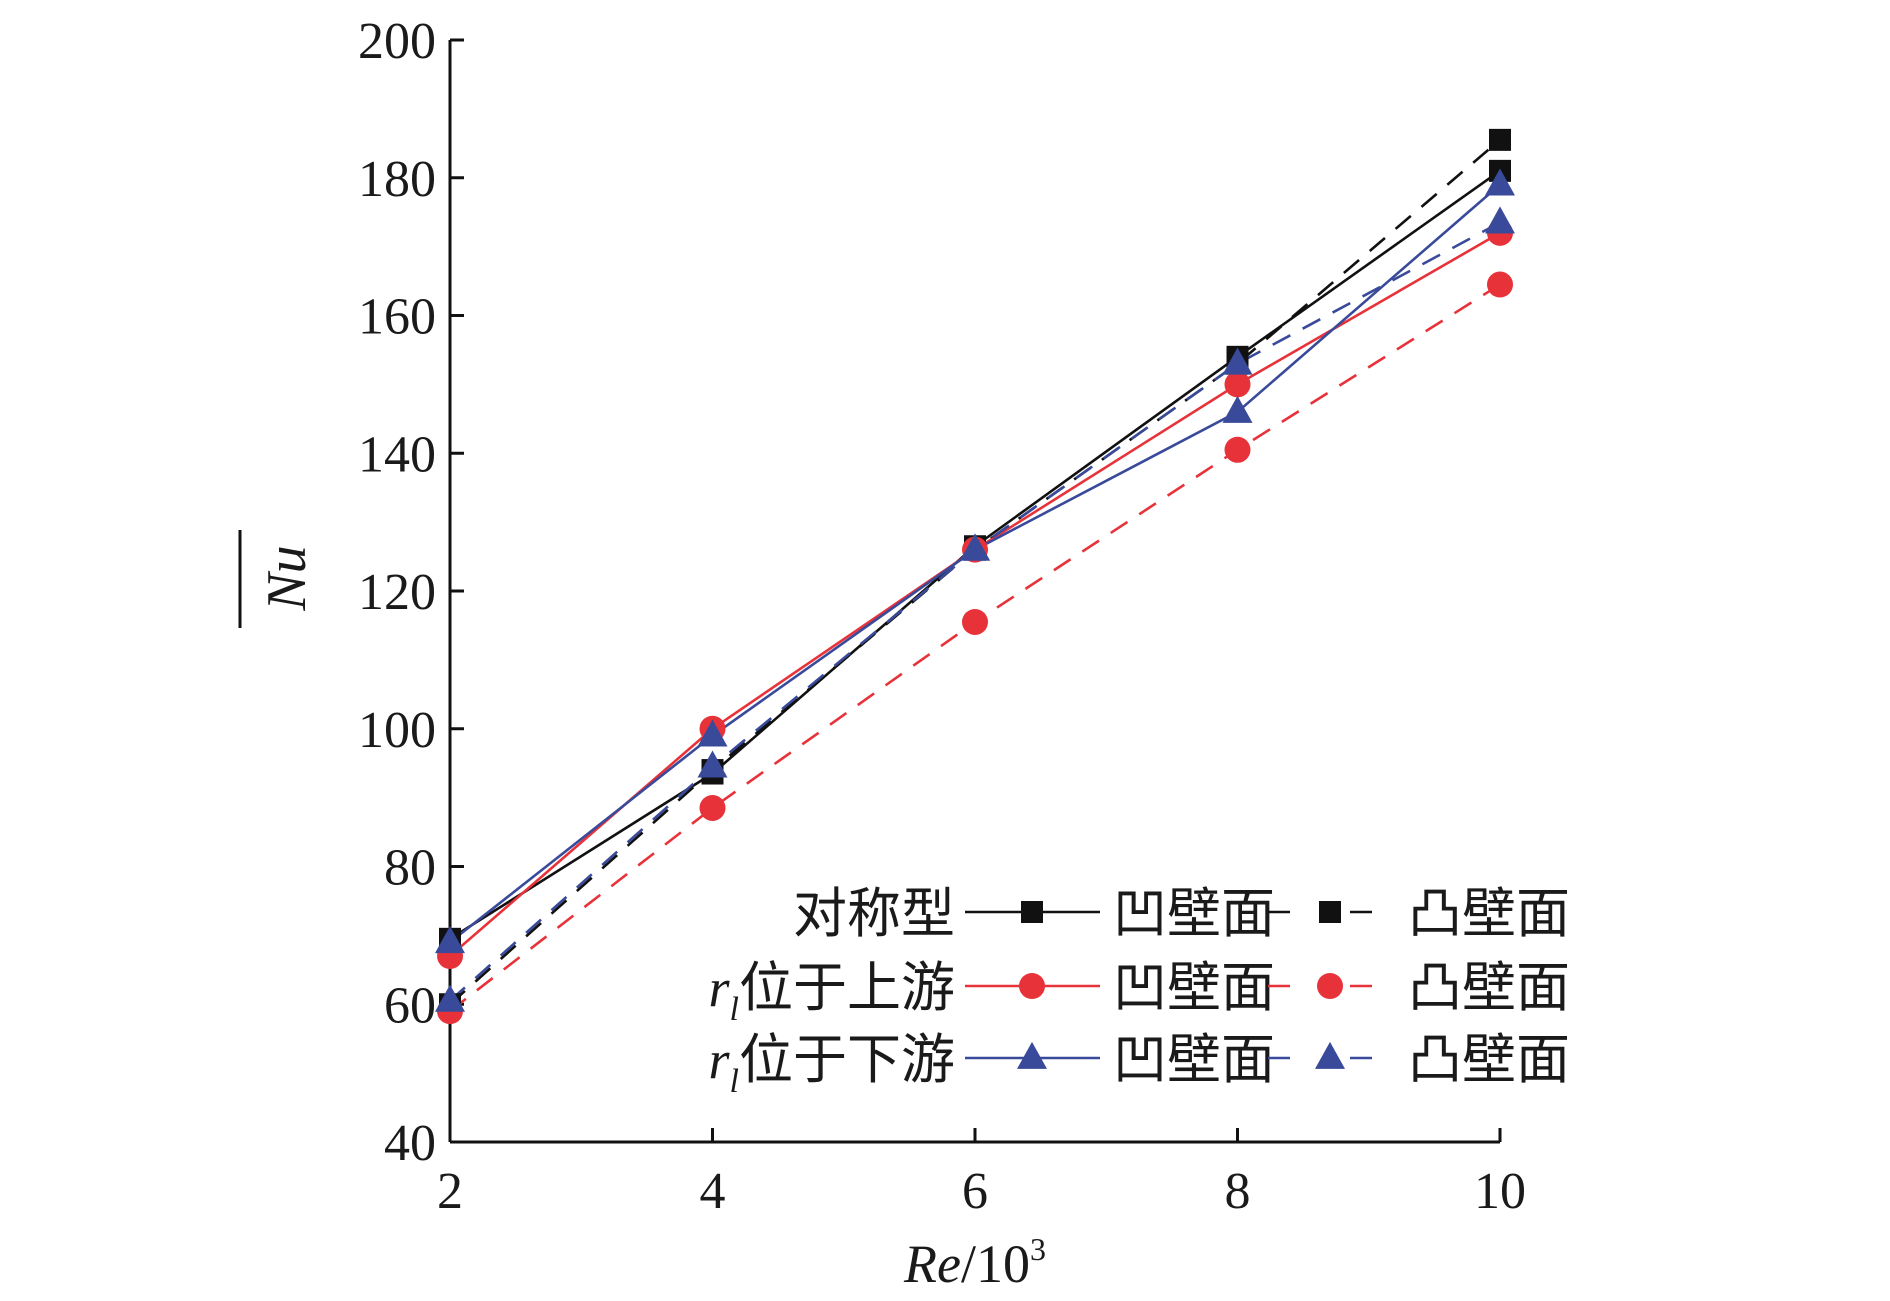 Image resolution: width=1890 pixels, height=1301 pixels. What do you see at coordinates (397, 454) in the screenshot?
I see `y-tick-label: 140` at bounding box center [397, 454].